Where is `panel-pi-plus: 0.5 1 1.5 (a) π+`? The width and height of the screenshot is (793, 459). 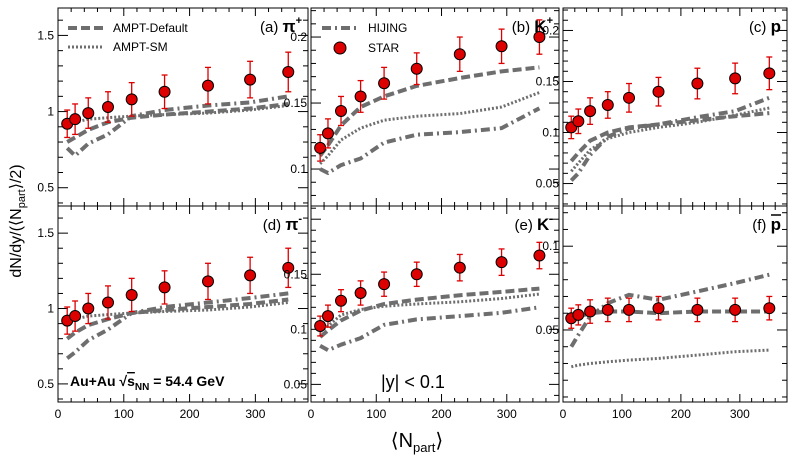 panel-pi-plus: 0.5 1 1.5 (a) π+ is located at coordinates (173, 107).